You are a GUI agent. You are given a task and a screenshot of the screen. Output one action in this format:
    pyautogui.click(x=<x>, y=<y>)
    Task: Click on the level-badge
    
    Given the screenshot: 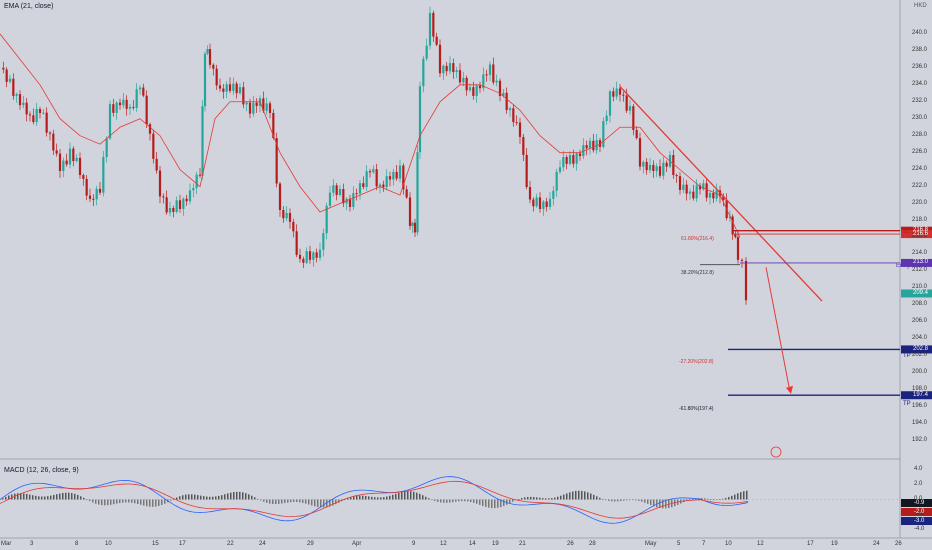 What is the action you would take?
    pyautogui.click(x=916, y=262)
    